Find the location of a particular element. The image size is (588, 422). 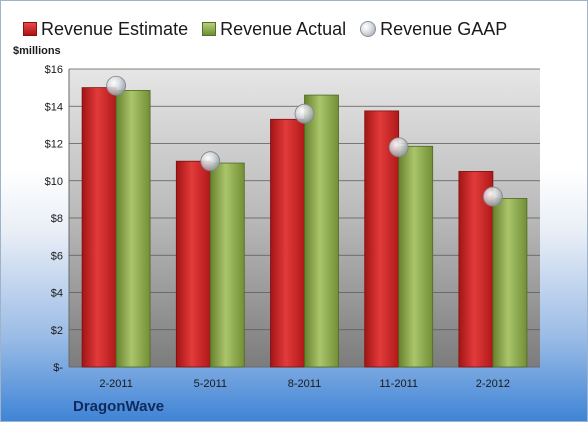

y-tick-label: $8 is located at coordinates (57, 219).